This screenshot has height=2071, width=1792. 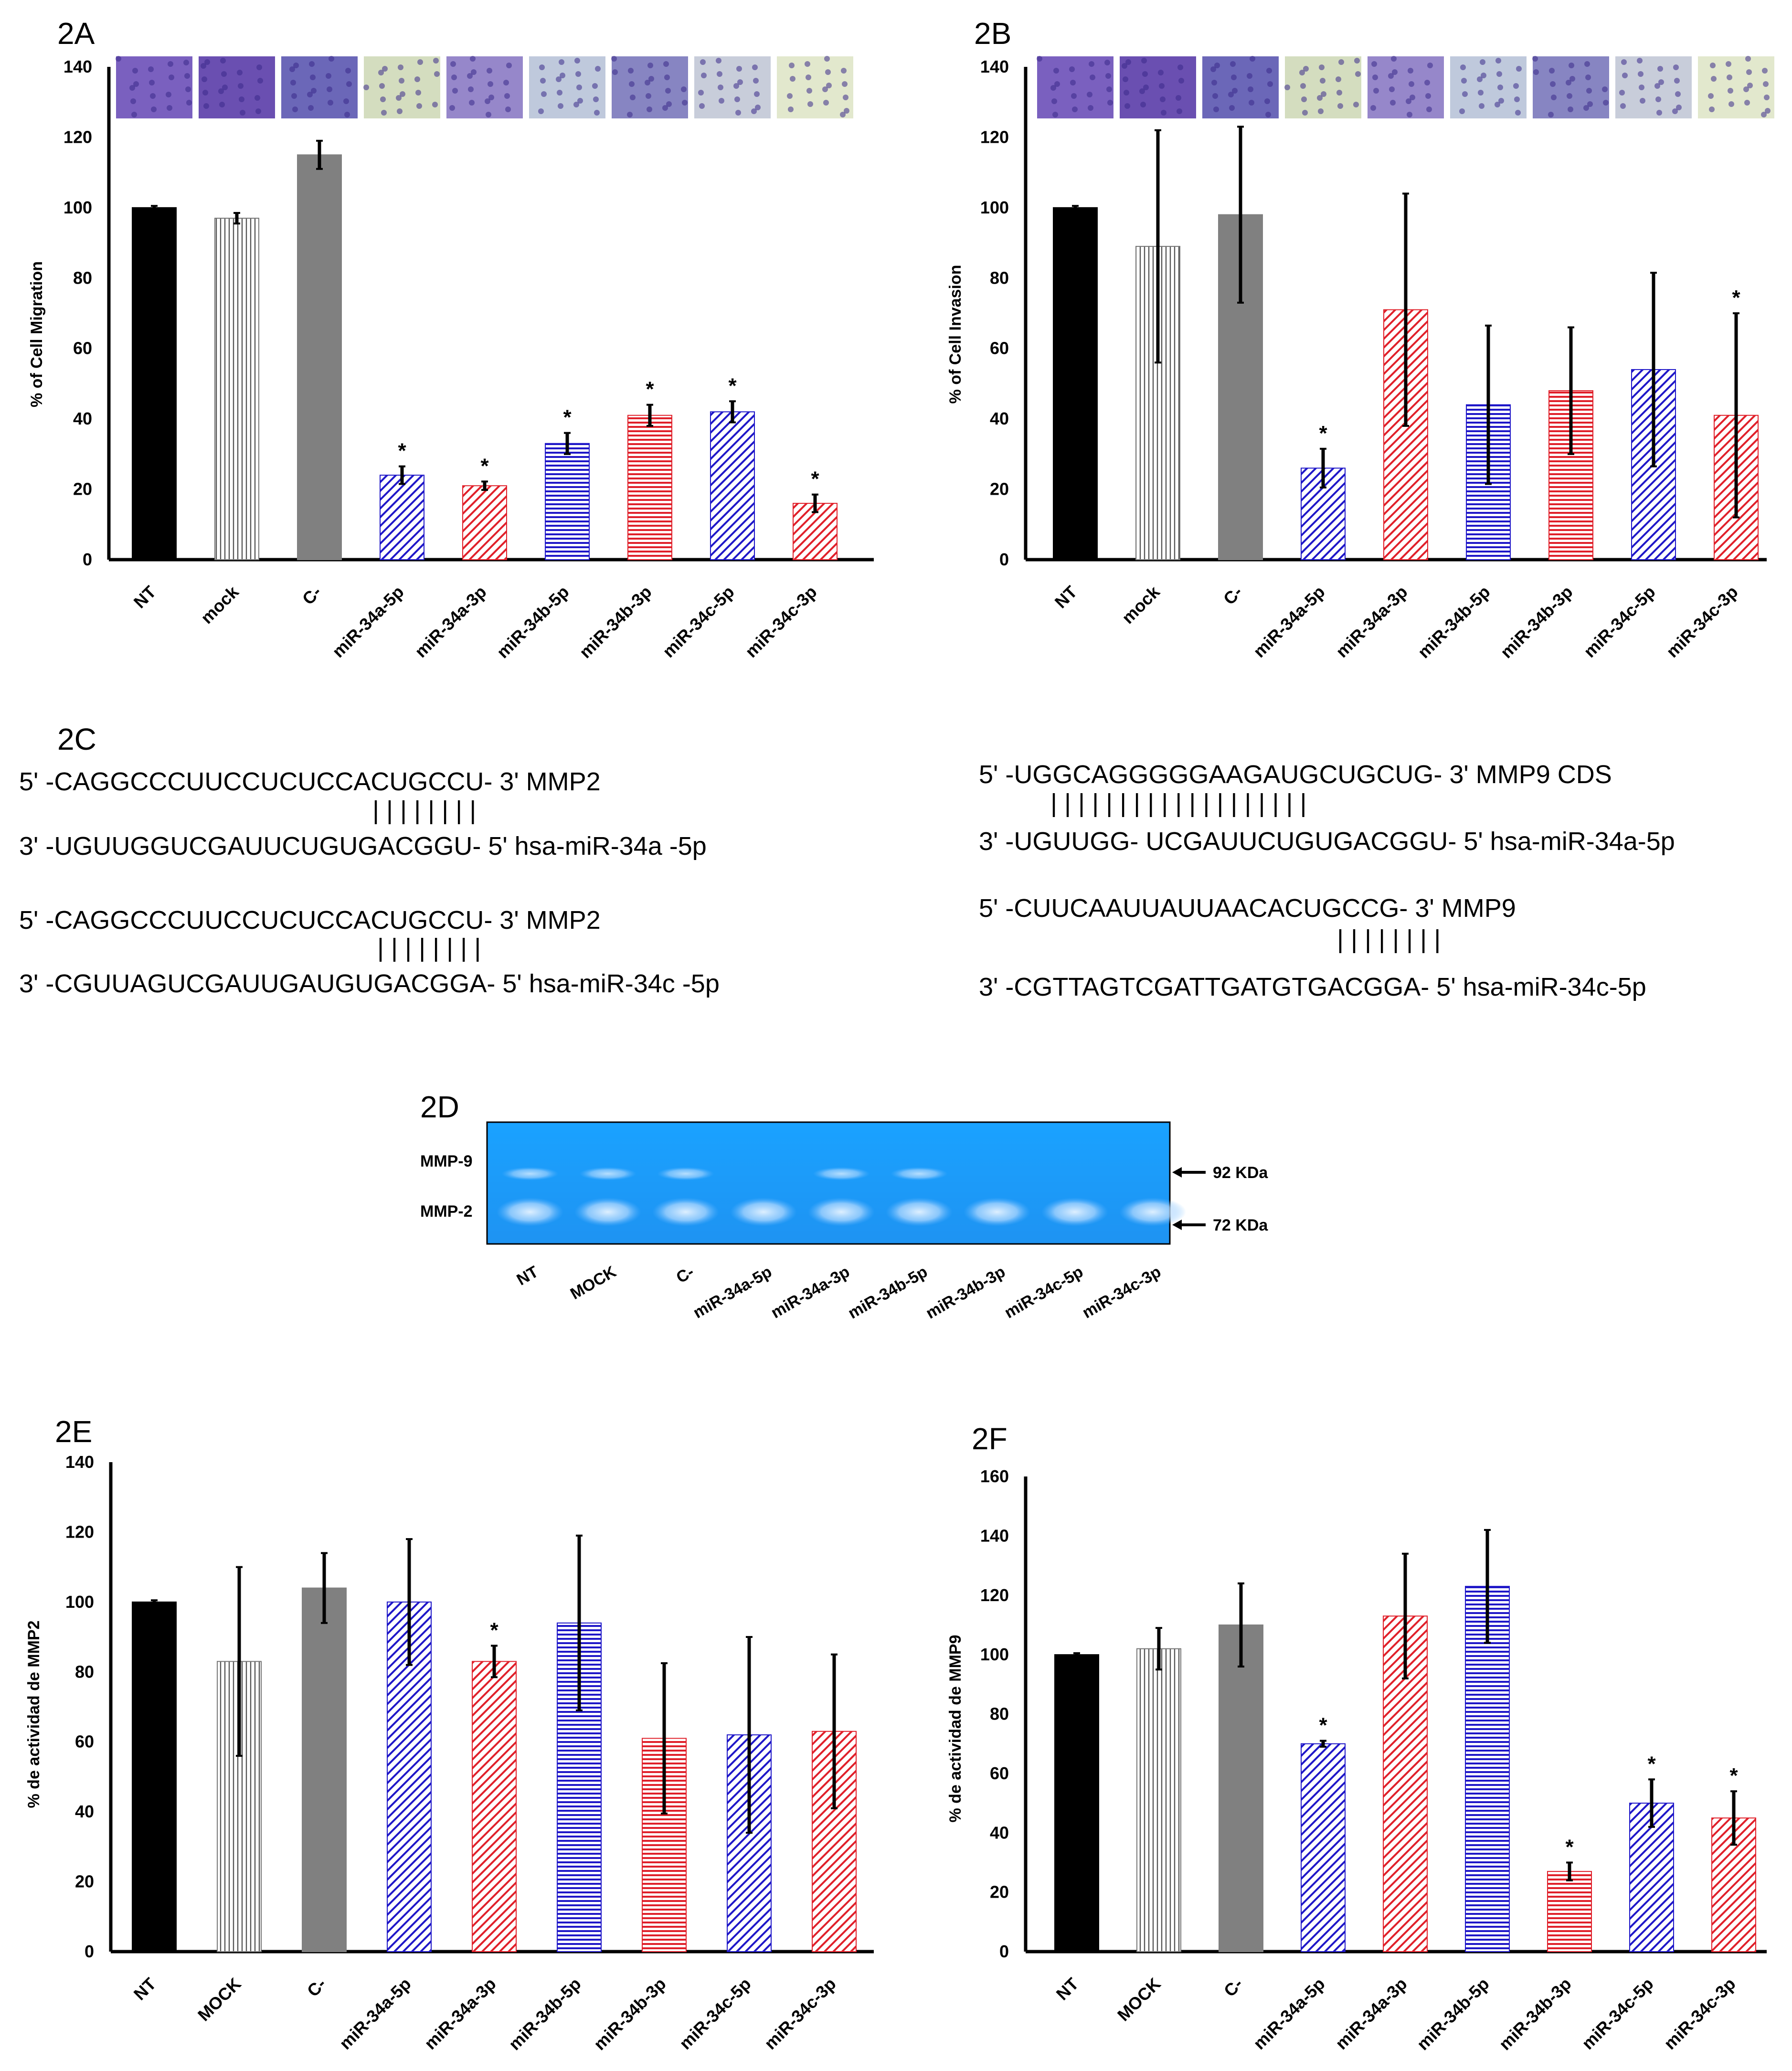 I want to click on bar-NT, so click(x=154, y=1777).